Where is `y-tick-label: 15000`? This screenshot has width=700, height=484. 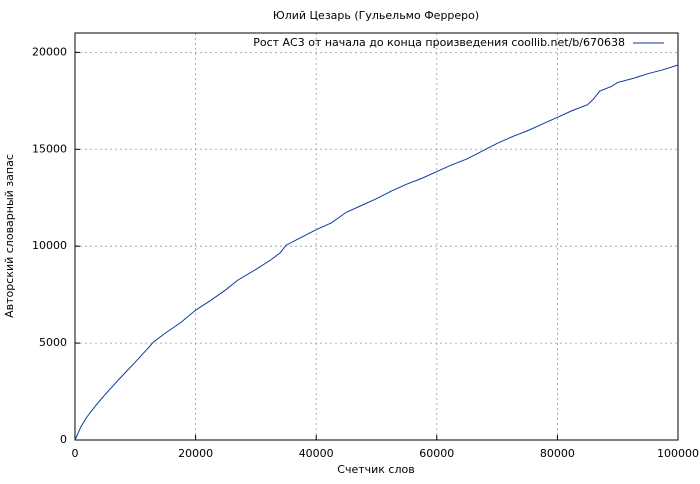 y-tick-label: 15000 is located at coordinates (49, 148).